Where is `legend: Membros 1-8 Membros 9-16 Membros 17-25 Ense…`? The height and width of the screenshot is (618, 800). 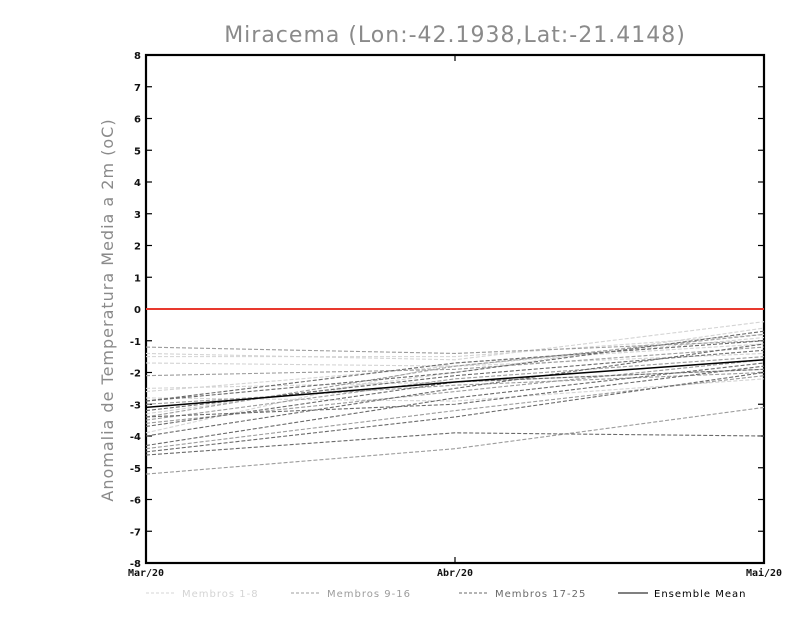
legend: Membros 1-8 Membros 9-16 Membros 17-25 Ense… is located at coordinates (446, 594).